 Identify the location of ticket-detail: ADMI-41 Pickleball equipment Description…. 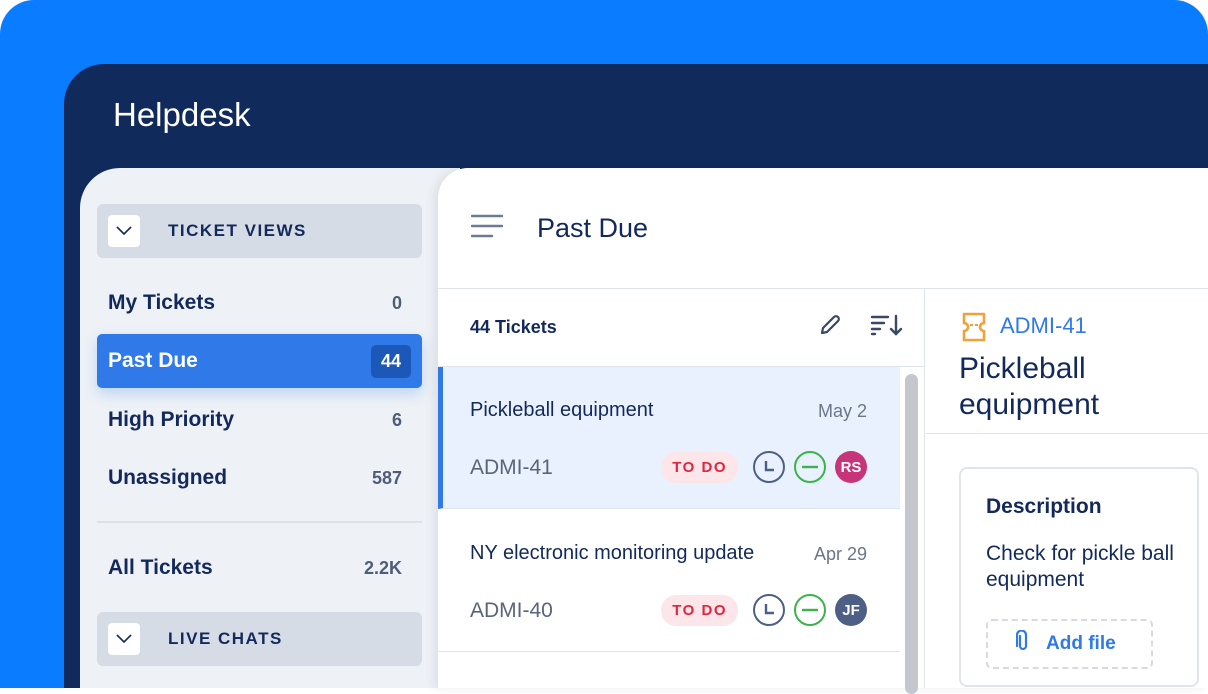
(1067, 488).